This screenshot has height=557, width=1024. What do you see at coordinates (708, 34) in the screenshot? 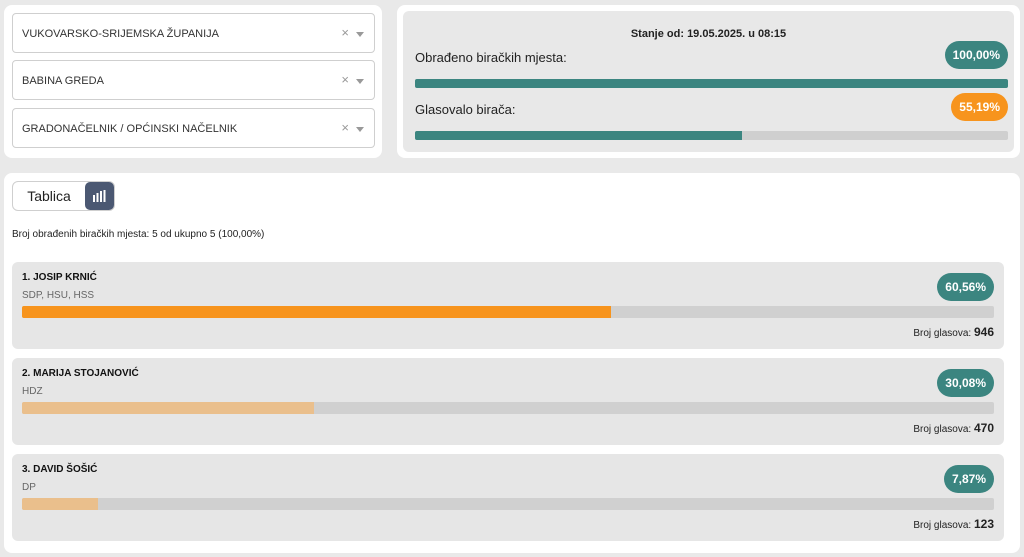
I see `status-timestamp: Stanje od: 19.05.2025. u 08:15` at bounding box center [708, 34].